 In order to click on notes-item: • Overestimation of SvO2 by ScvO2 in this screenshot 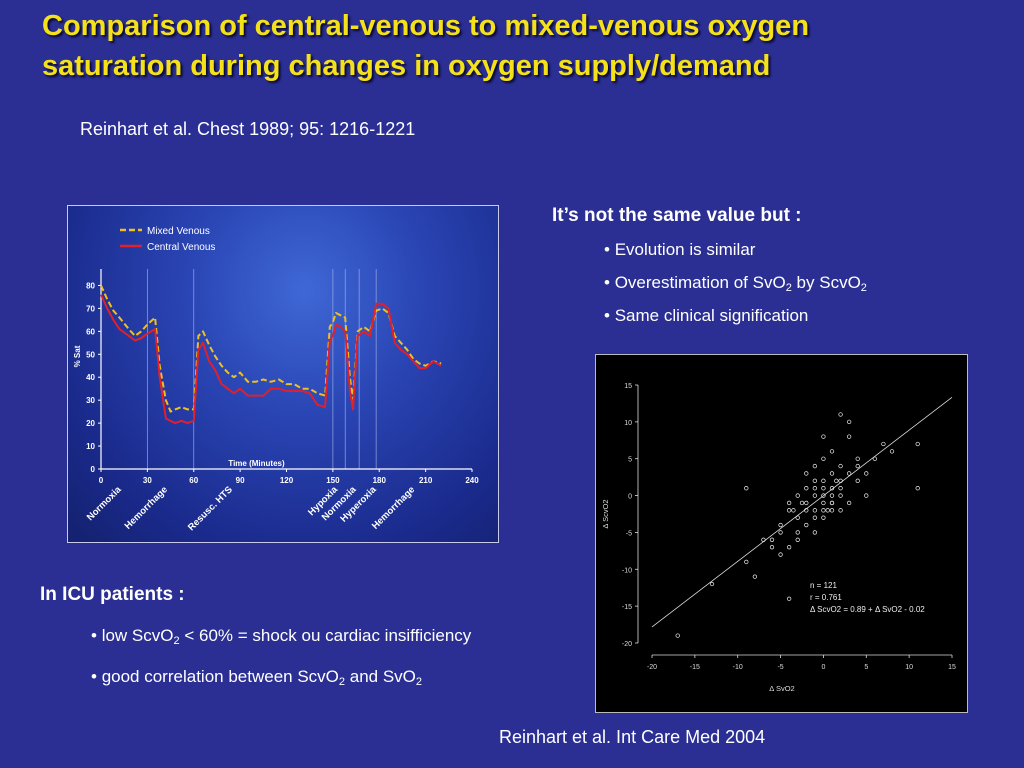, I will do `click(735, 287)`.